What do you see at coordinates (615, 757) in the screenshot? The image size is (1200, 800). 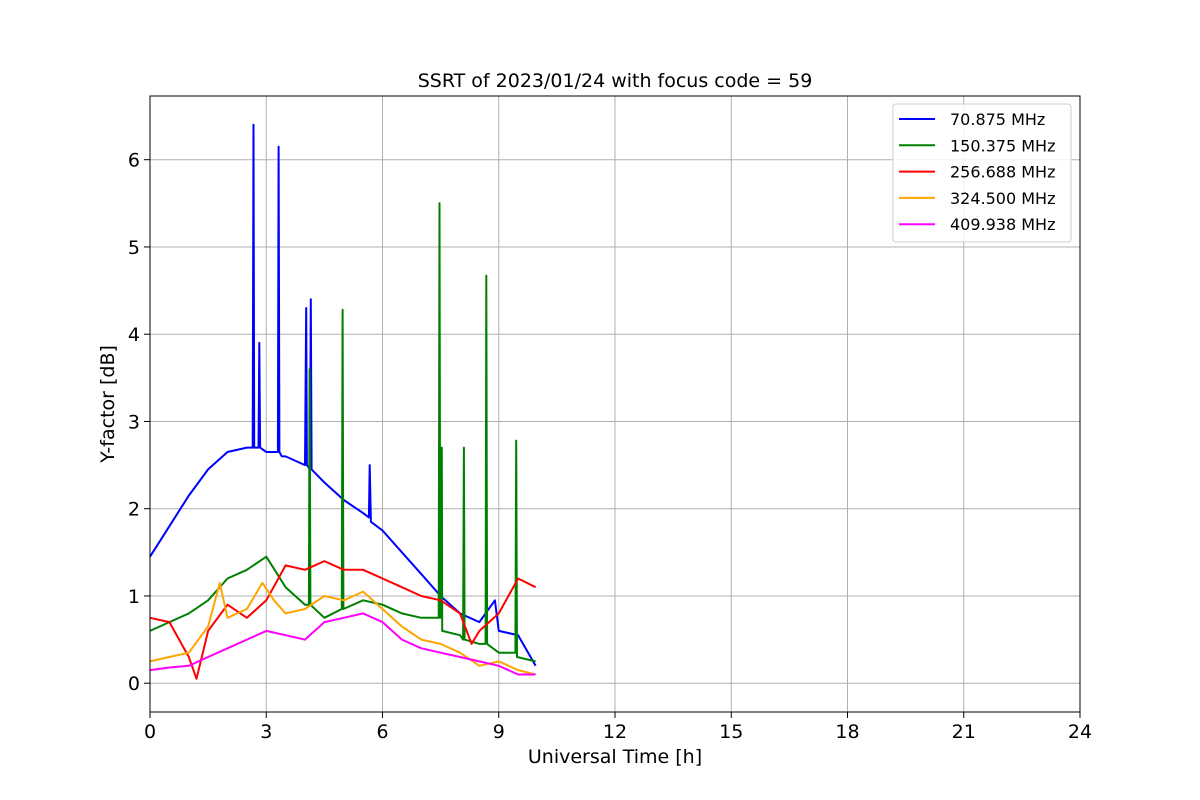 I see `x-axis-title: Universal Time [h]` at bounding box center [615, 757].